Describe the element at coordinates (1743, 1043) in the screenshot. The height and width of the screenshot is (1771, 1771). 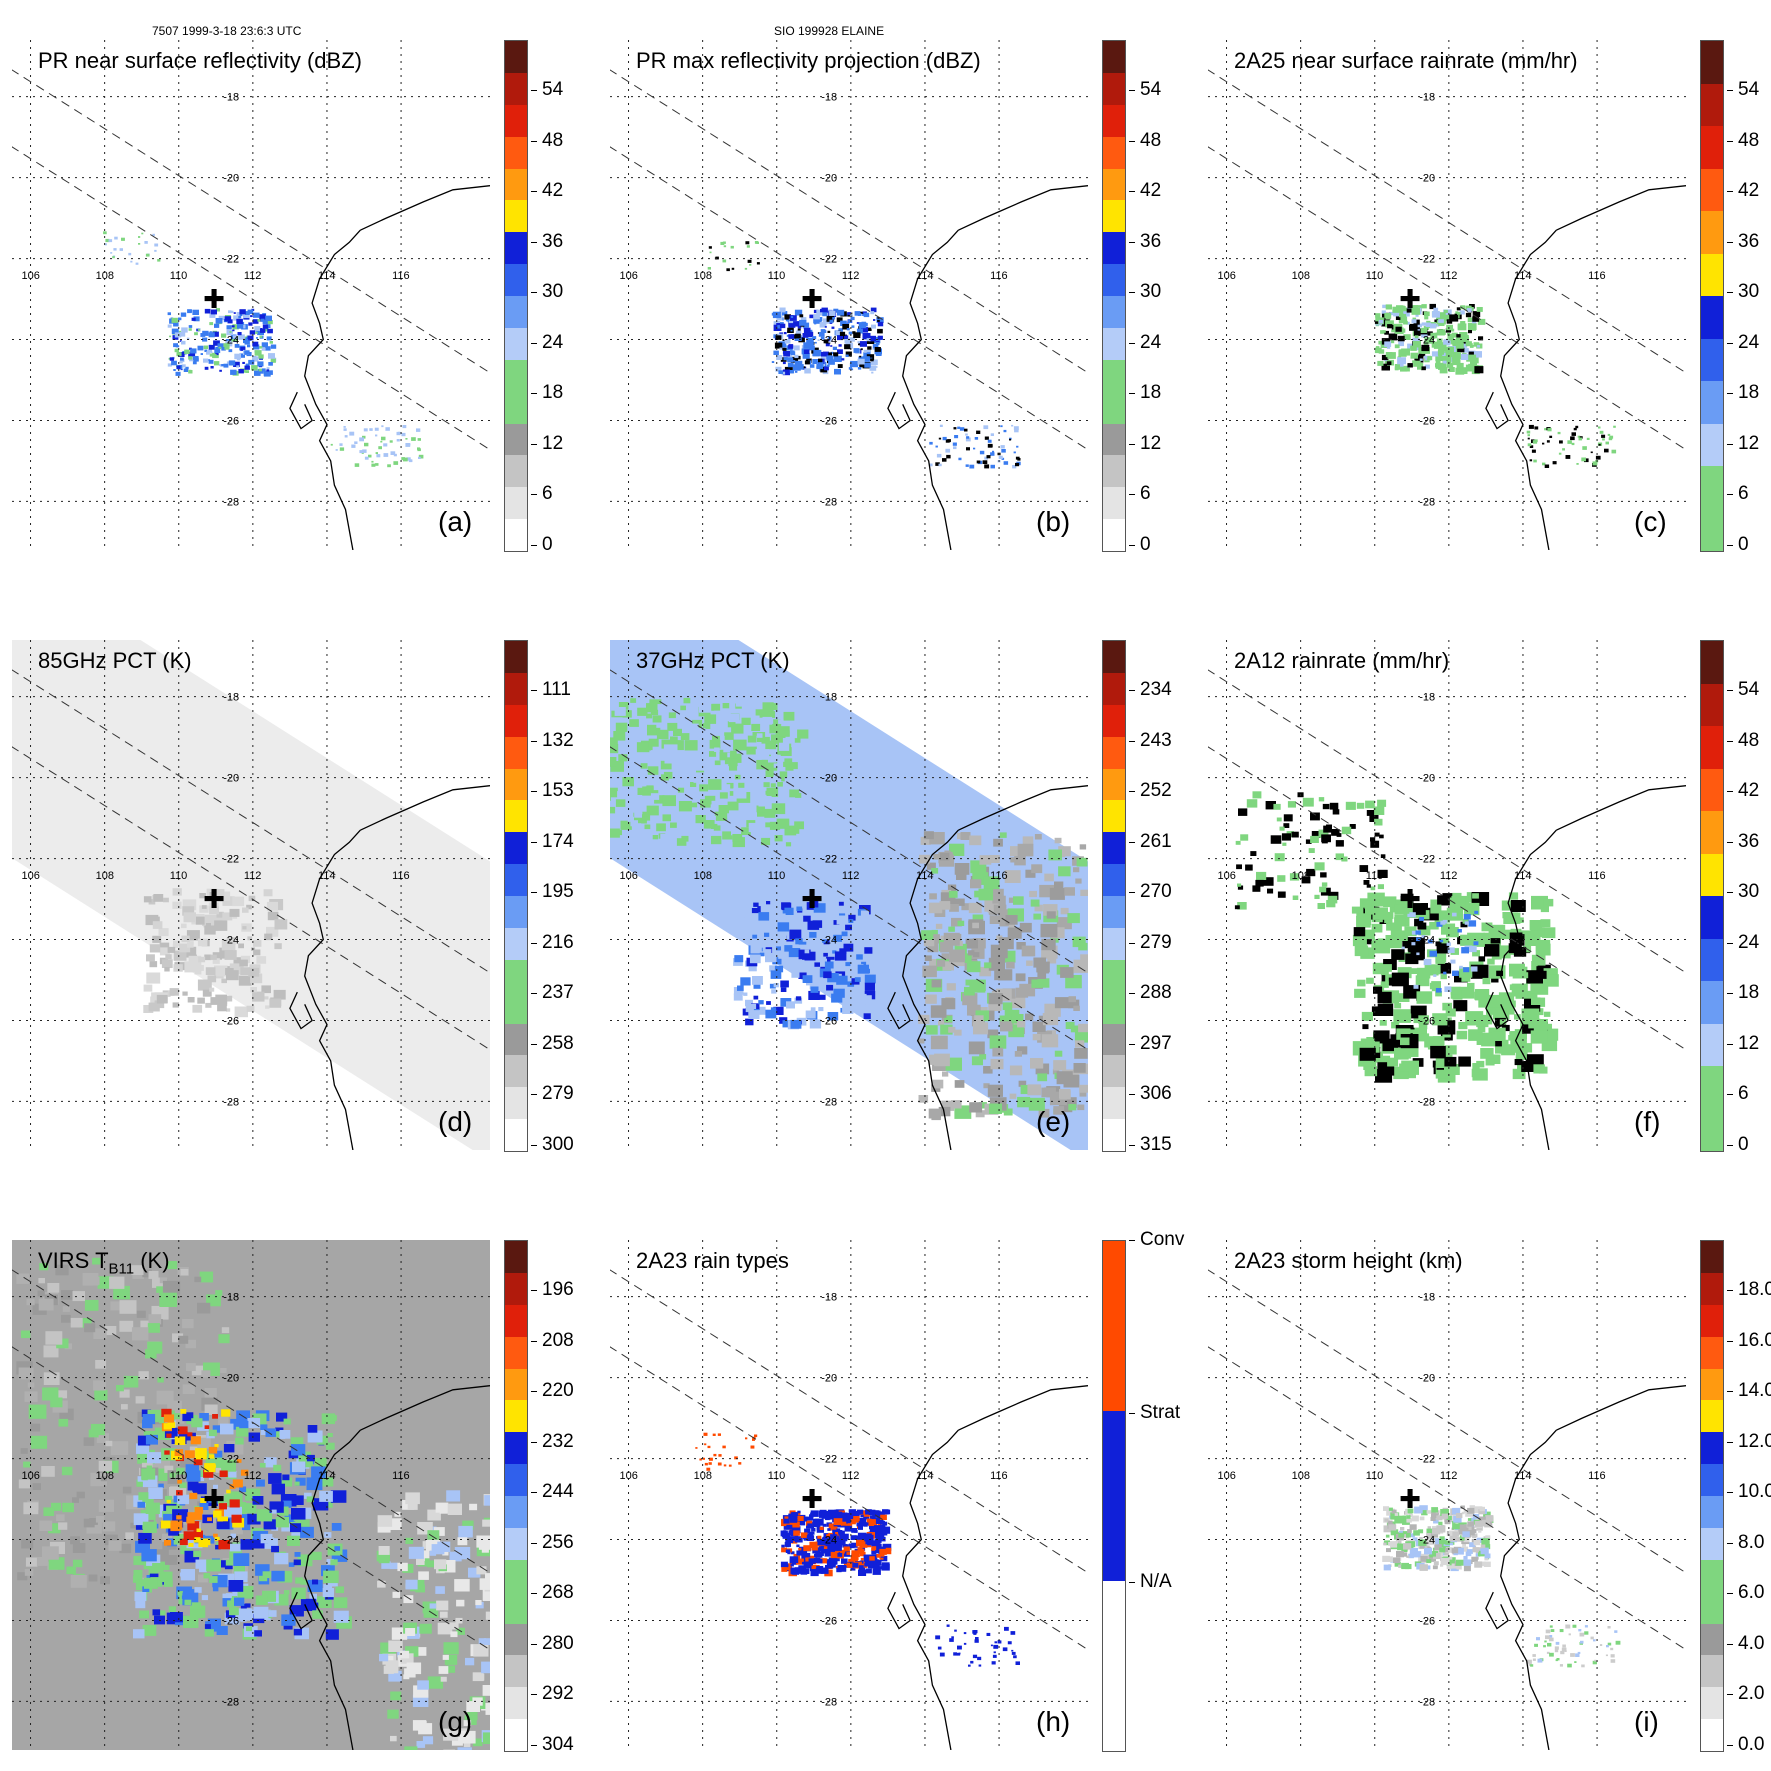
I see `colorbar-tick-label: 12` at that location.